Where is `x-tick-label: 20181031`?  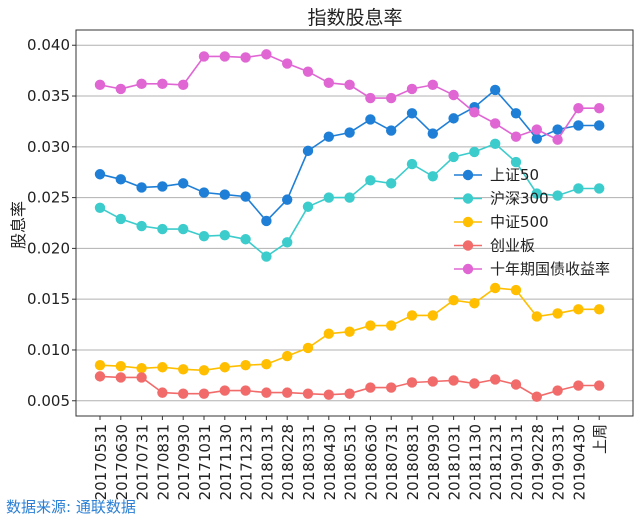
x-tick-label: 20181031 is located at coordinates (455, 462).